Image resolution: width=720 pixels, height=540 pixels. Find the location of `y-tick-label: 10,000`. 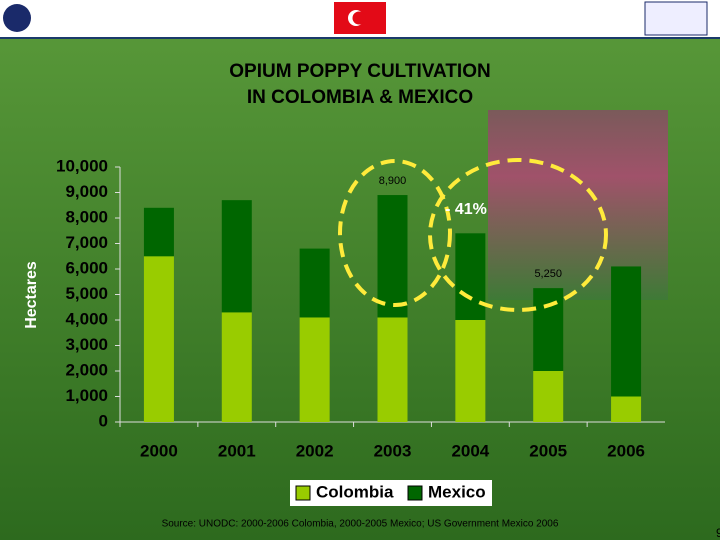

y-tick-label: 10,000 is located at coordinates (82, 165).